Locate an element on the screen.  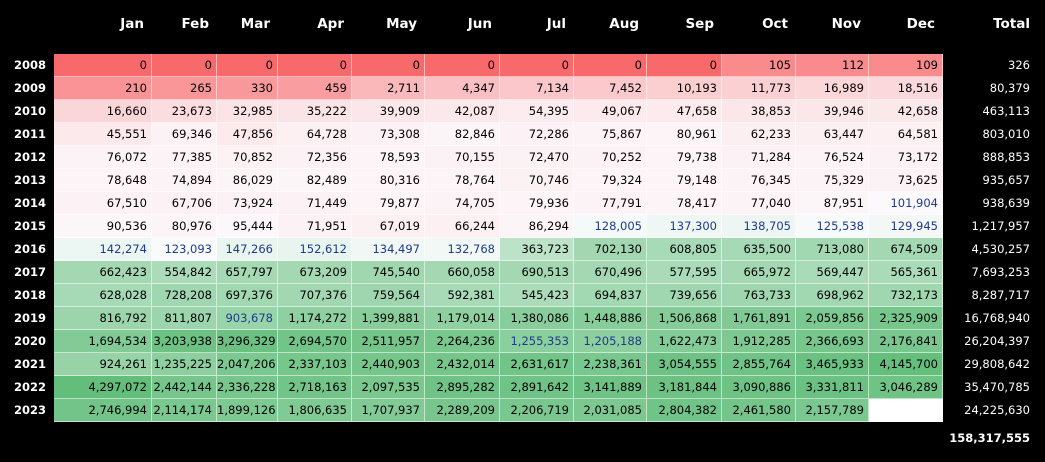
cell-2008-aug: 0 is located at coordinates (610, 65).